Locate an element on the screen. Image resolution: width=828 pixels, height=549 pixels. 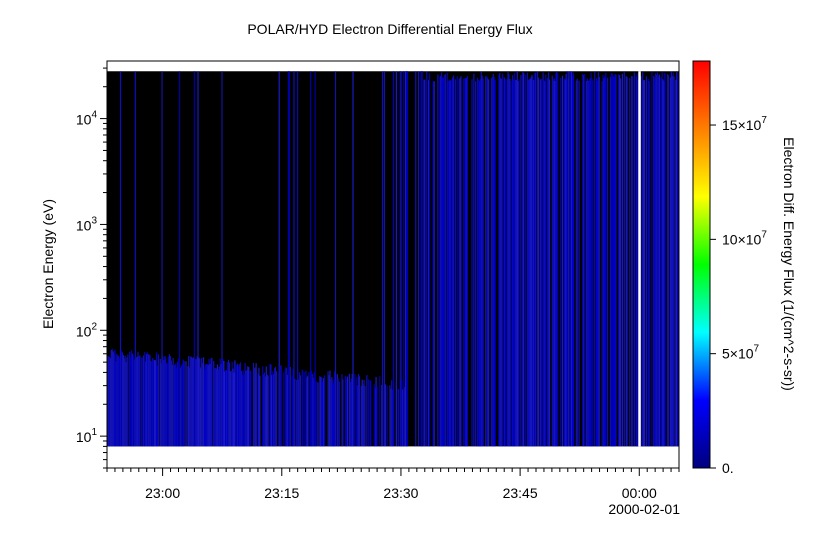
data-gap is located at coordinates (639, 259).